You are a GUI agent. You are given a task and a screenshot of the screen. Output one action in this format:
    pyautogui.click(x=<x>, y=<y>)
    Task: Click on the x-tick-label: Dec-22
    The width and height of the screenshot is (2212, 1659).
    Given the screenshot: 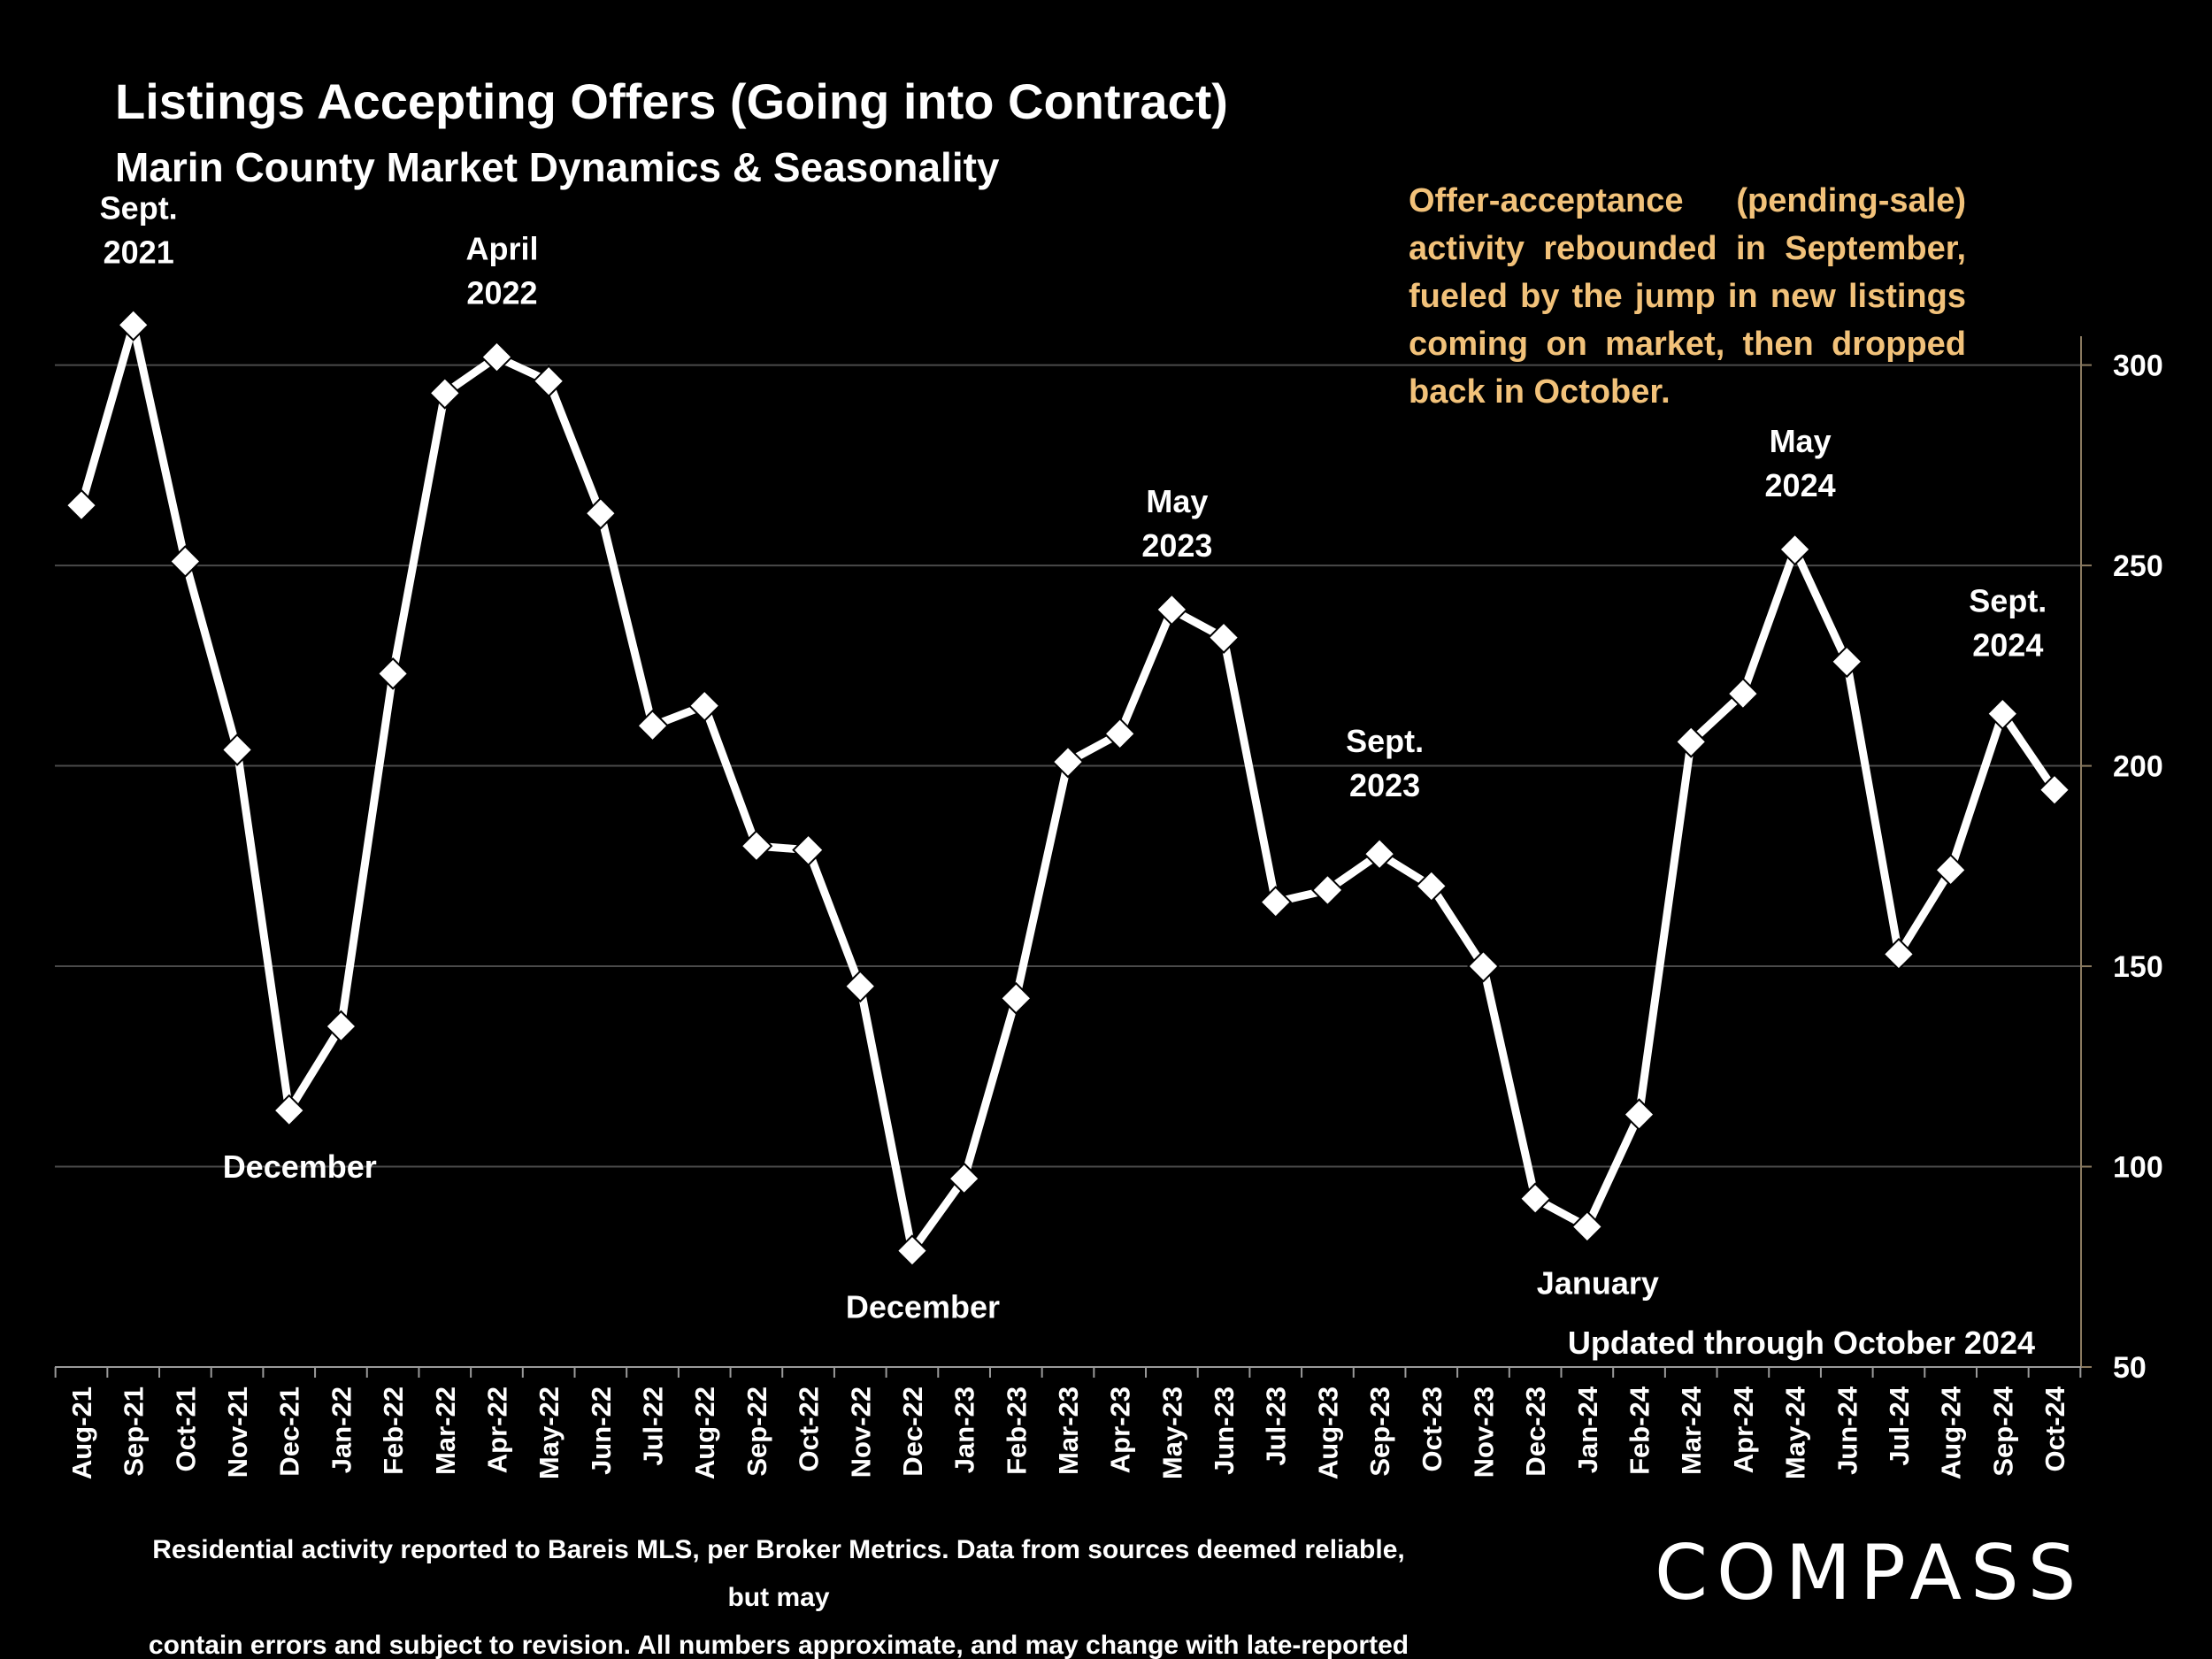 What is the action you would take?
    pyautogui.click(x=913, y=1432)
    